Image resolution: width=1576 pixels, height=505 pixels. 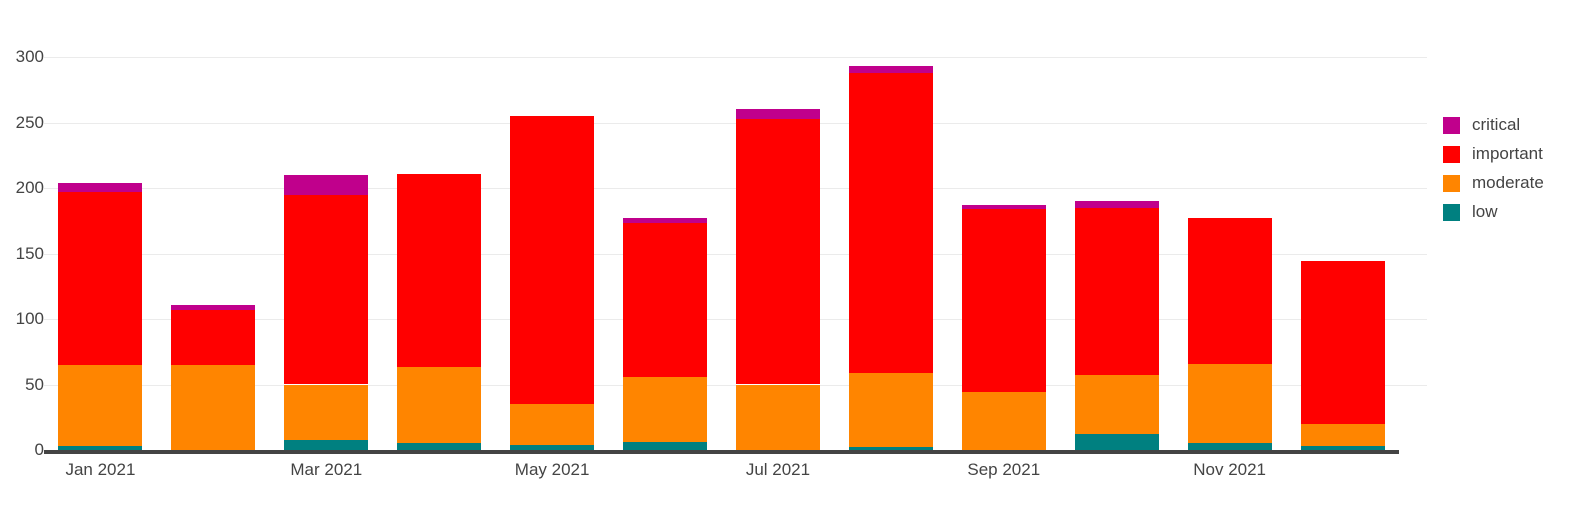 What do you see at coordinates (213, 337) in the screenshot?
I see `bar-segment-important-feb-2021` at bounding box center [213, 337].